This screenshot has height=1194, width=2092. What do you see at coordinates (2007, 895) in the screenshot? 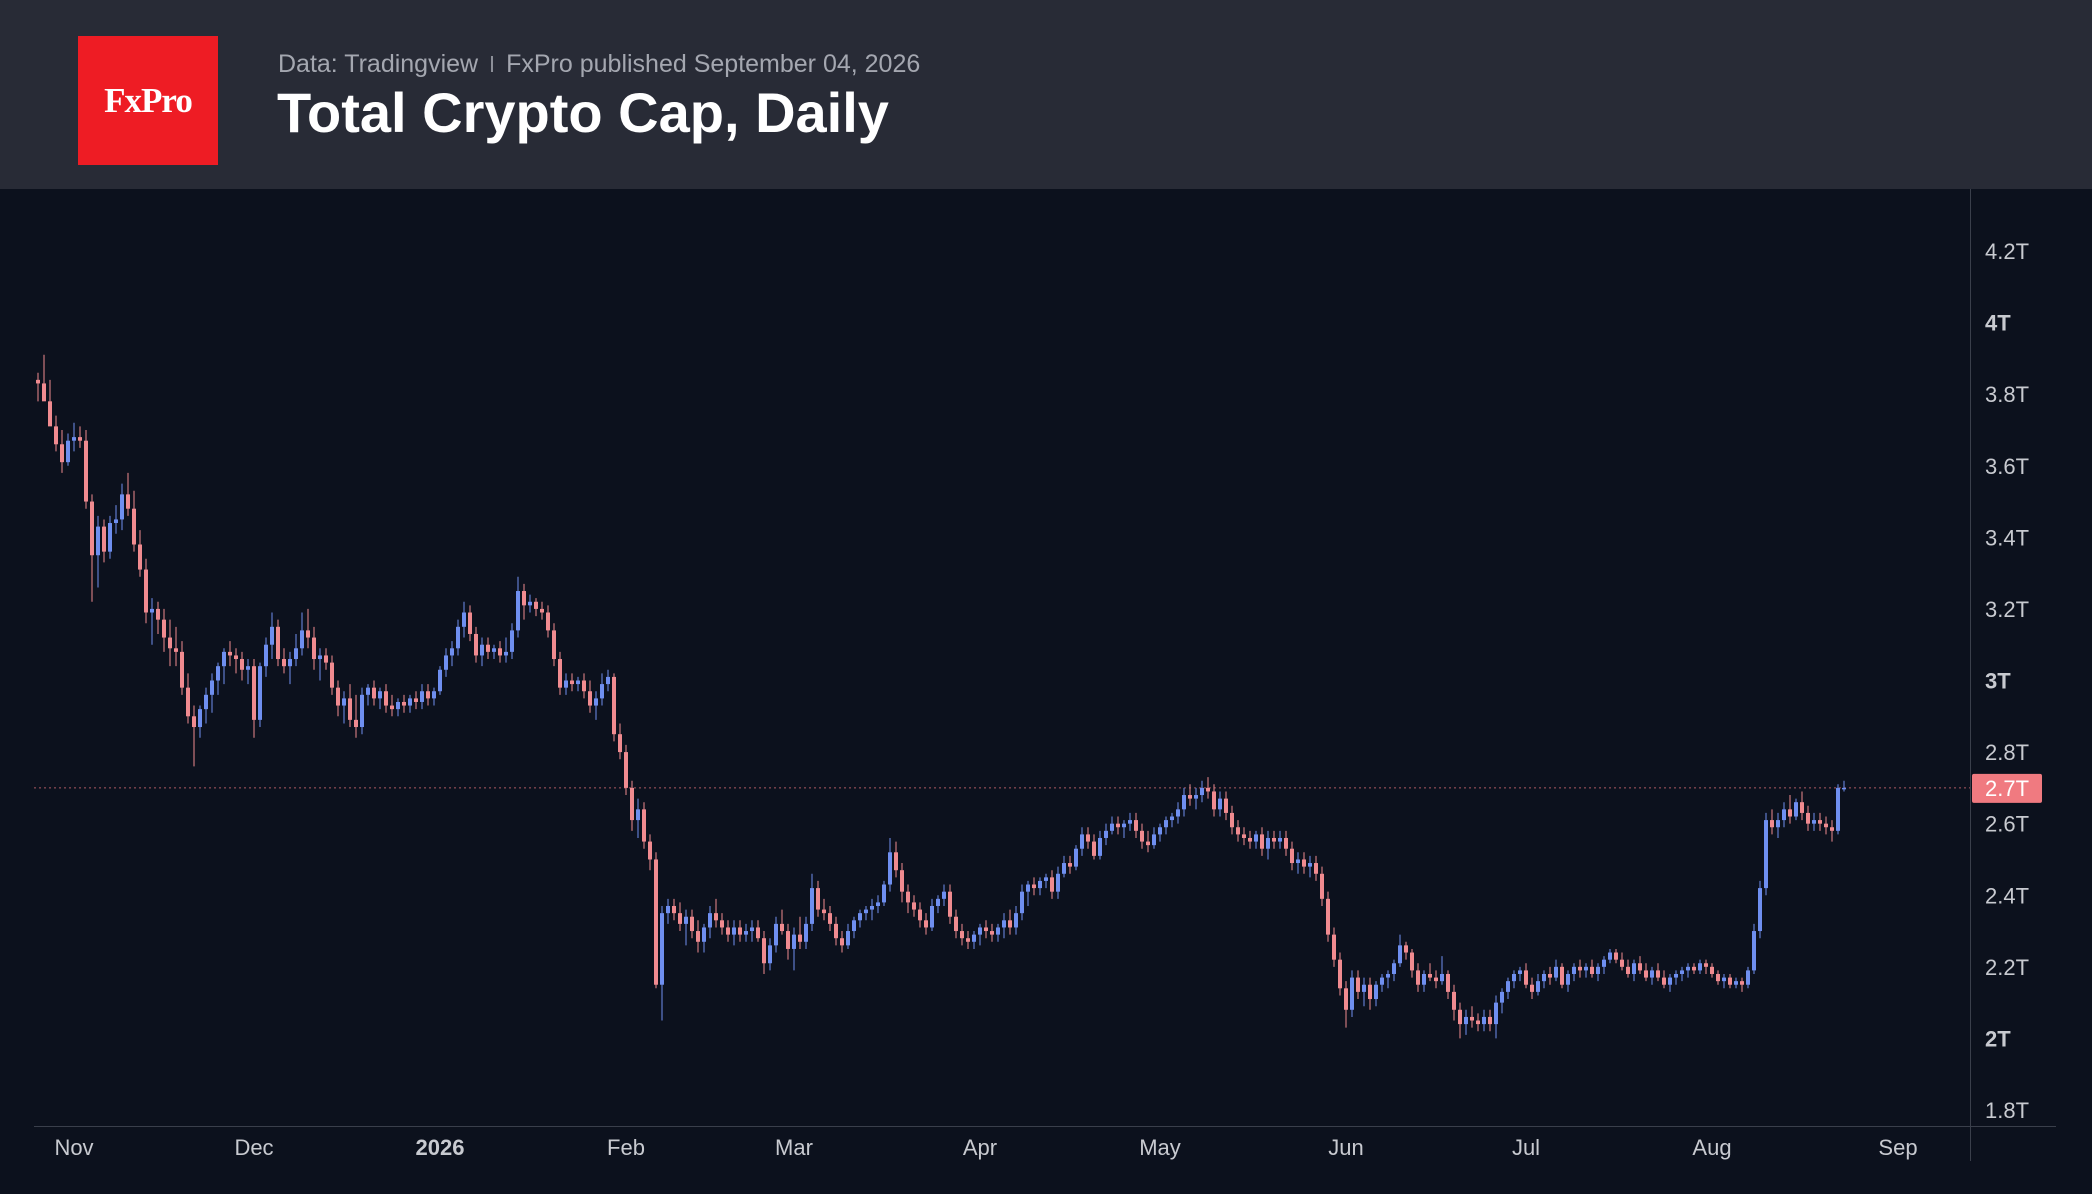
I see `y-tick-label: 2.4T` at bounding box center [2007, 895].